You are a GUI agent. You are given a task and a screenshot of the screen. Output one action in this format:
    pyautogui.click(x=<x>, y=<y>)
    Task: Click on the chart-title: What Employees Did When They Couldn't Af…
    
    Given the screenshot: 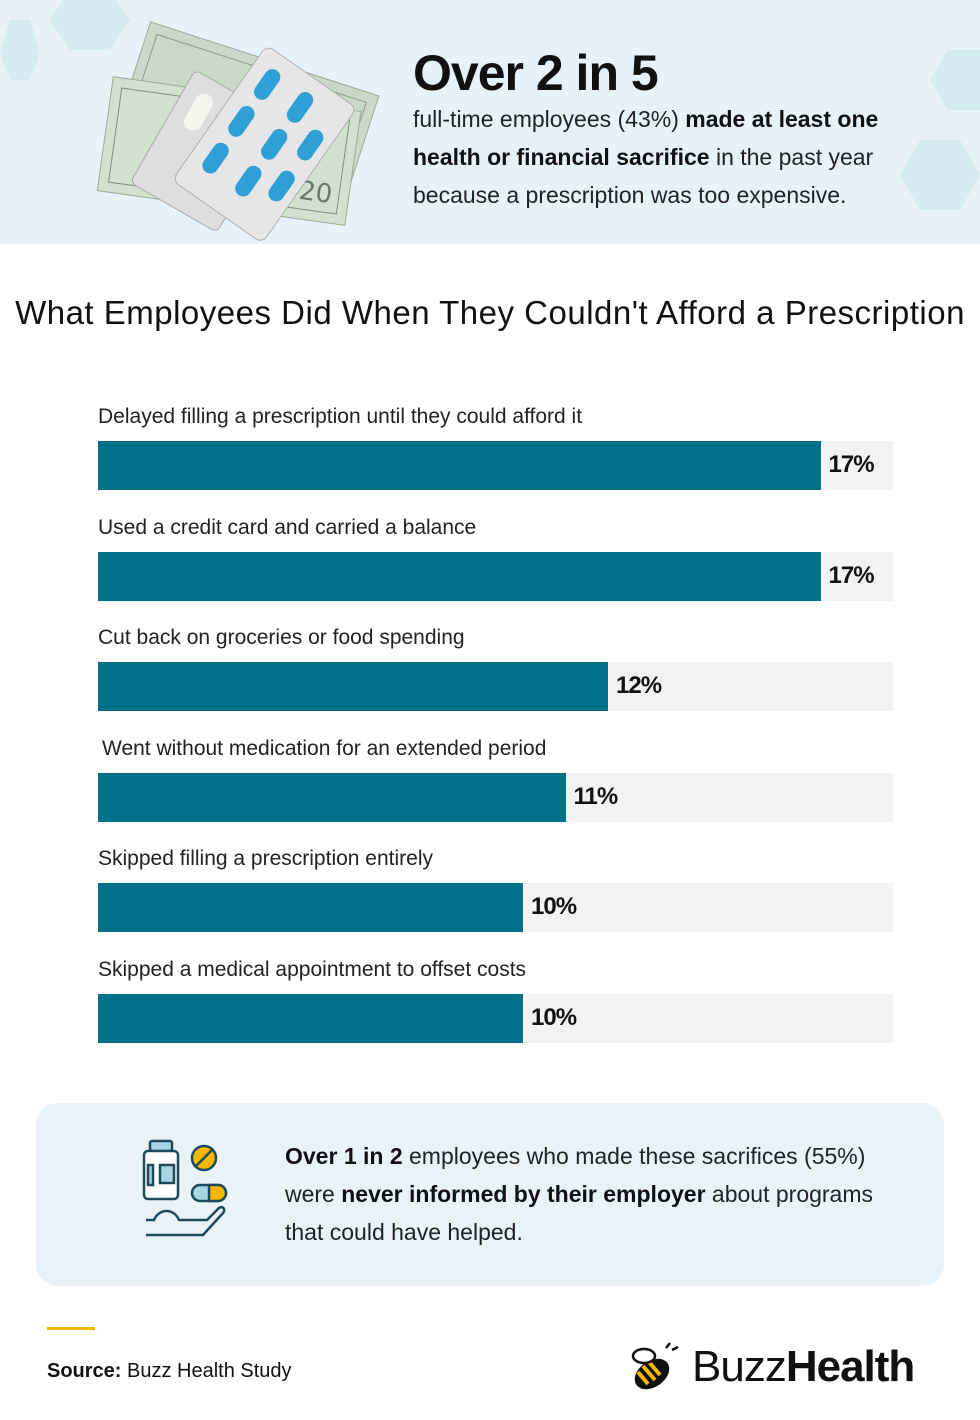 What is the action you would take?
    pyautogui.click(x=490, y=312)
    